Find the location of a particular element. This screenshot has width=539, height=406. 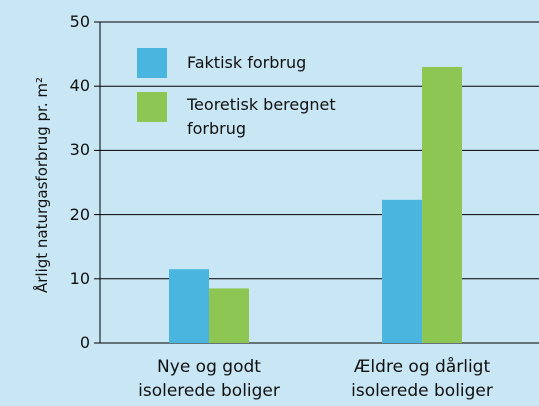

legend-label: Teoretisk beregnet forbrug is located at coordinates (261, 116).